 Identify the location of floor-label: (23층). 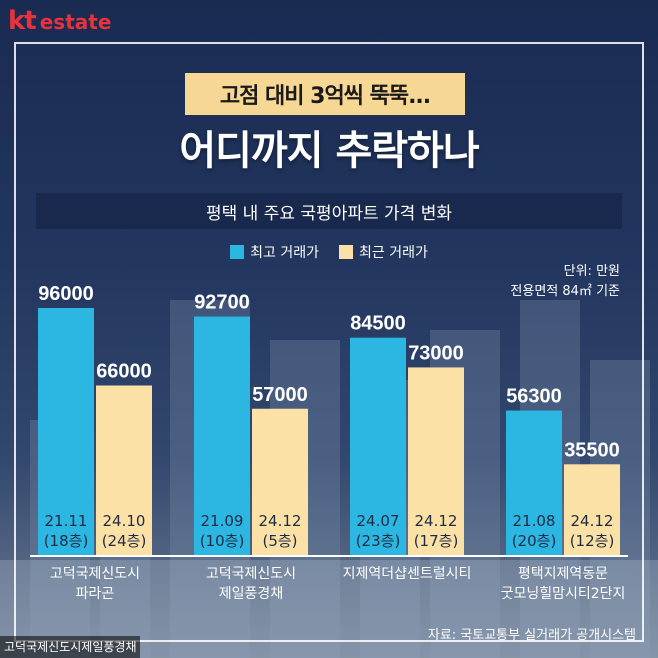
(378, 541).